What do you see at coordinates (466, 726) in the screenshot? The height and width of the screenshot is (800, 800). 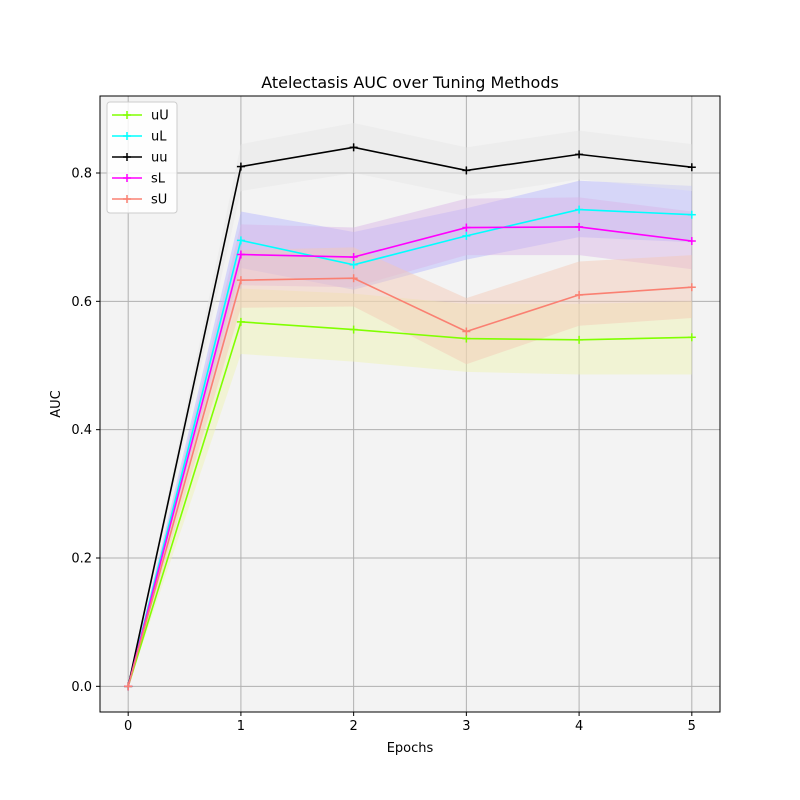 I see `x-tick-label: 3` at bounding box center [466, 726].